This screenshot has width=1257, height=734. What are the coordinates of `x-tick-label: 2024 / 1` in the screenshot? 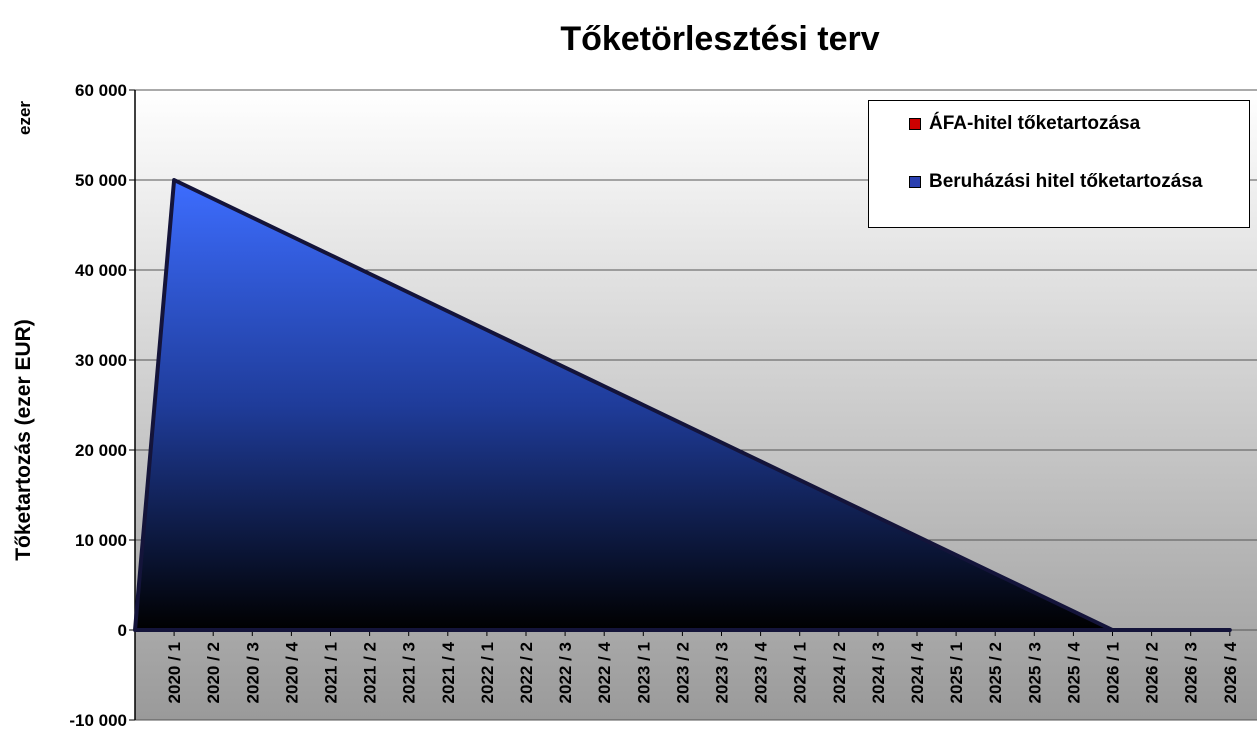 It's located at (800, 672).